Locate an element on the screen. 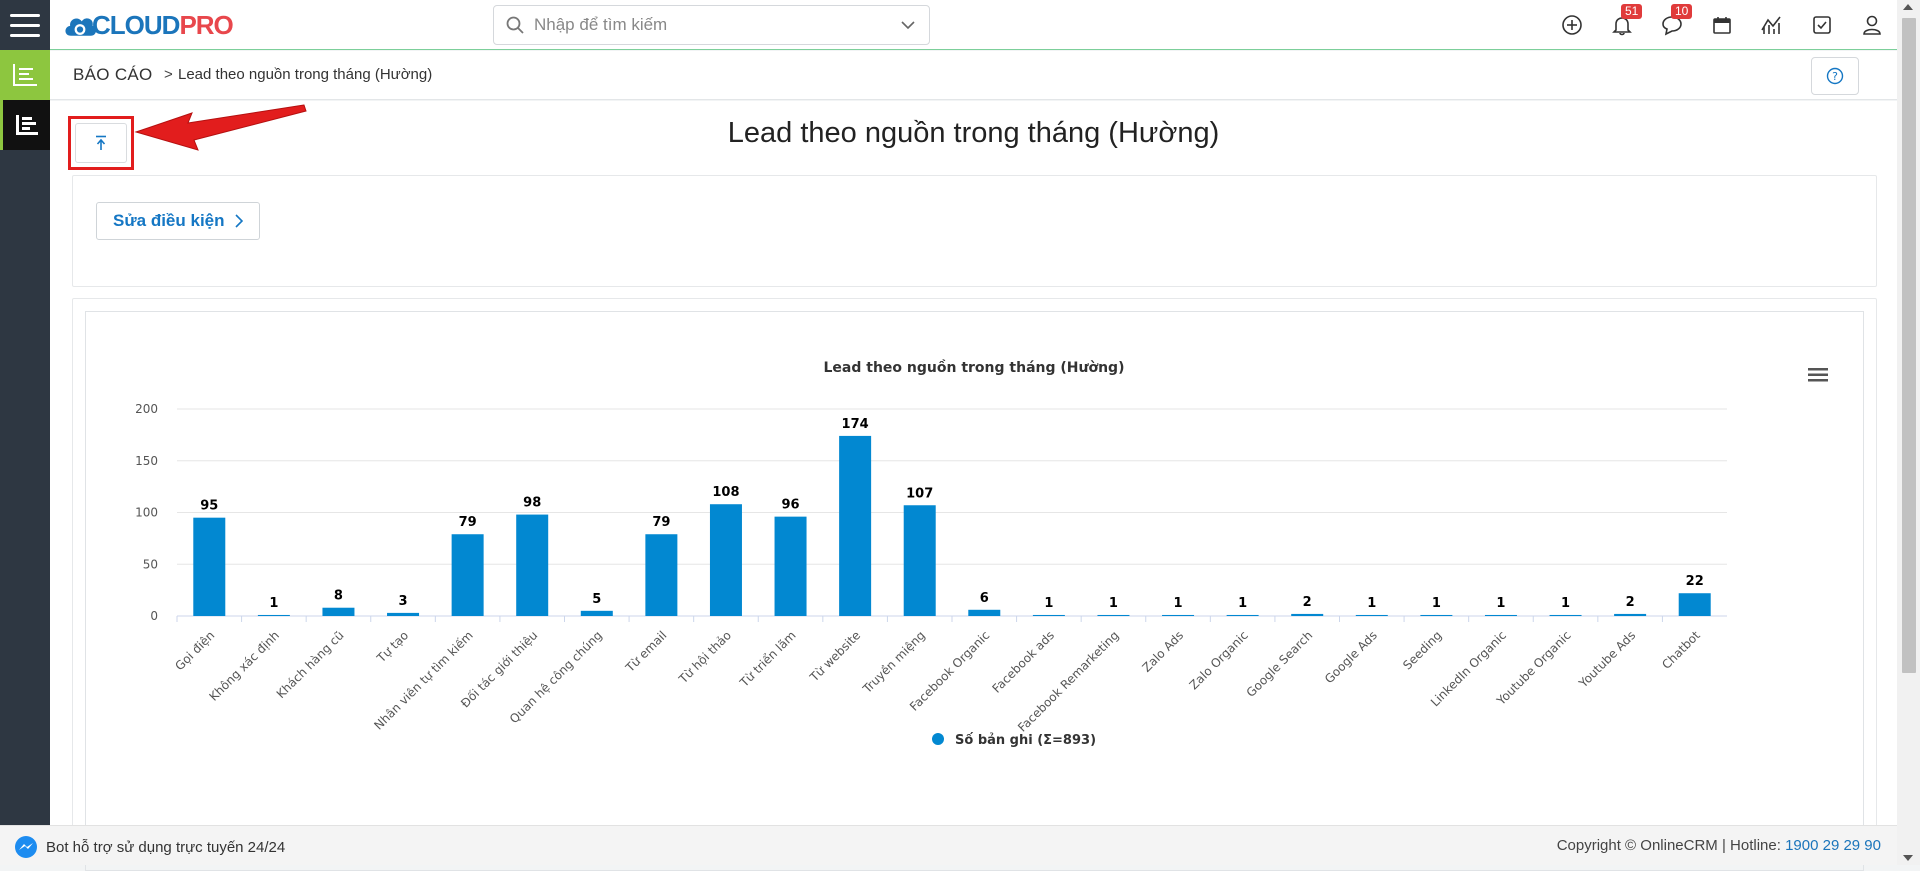 The height and width of the screenshot is (871, 1920). y-tick-label: 100 is located at coordinates (146, 513).